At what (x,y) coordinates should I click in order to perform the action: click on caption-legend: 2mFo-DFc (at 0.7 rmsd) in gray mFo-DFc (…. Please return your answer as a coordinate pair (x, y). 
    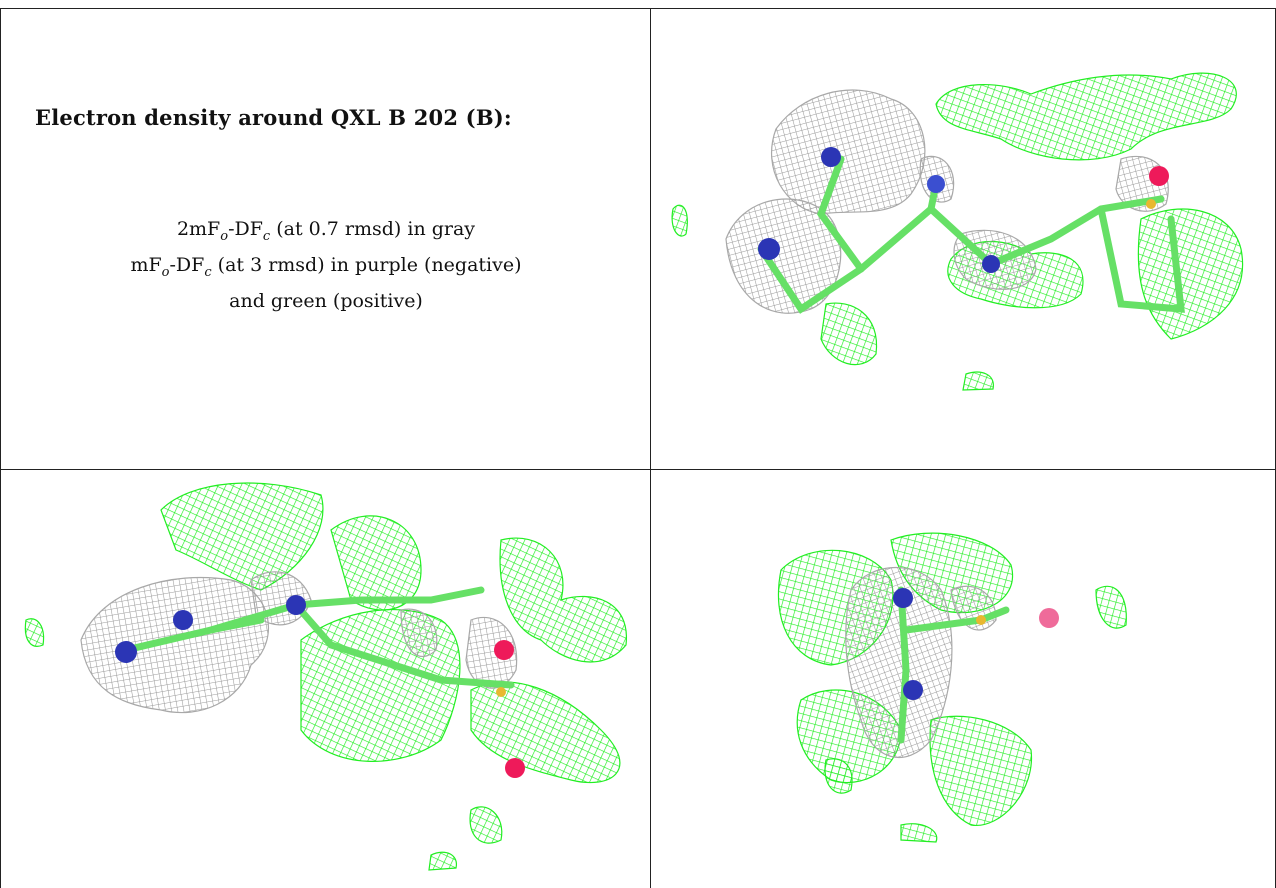
    Looking at the image, I should click on (325, 265).